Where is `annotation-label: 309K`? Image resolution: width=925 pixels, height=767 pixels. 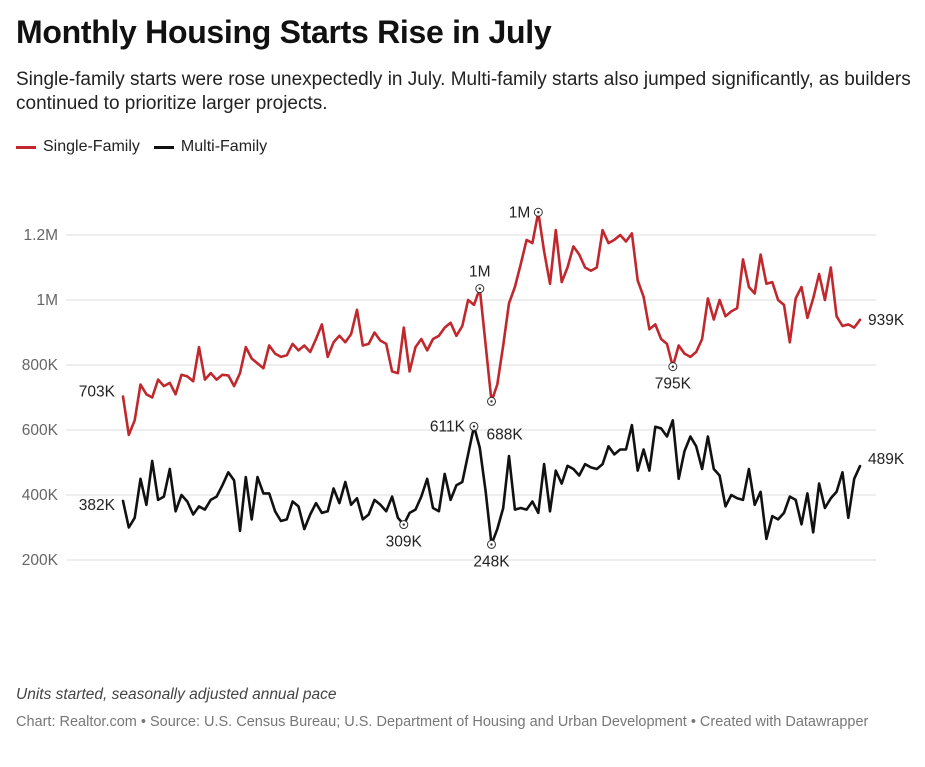 annotation-label: 309K is located at coordinates (404, 542).